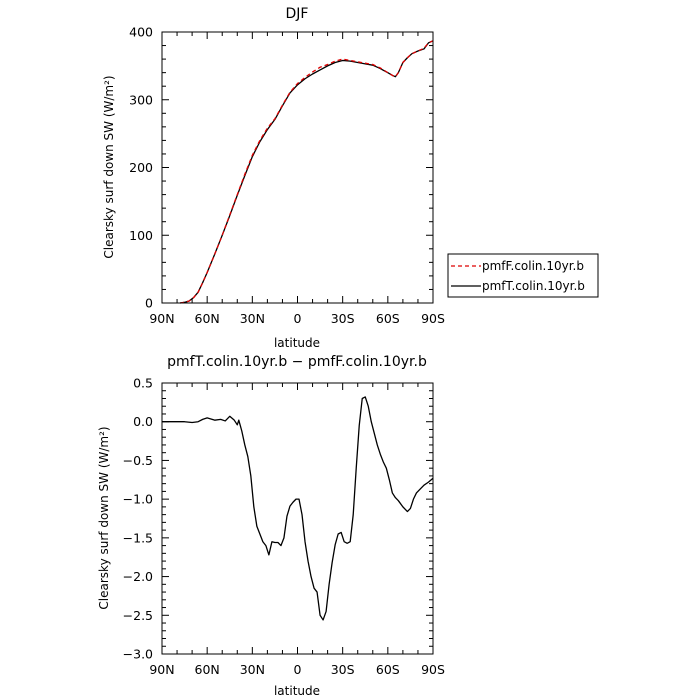 The image size is (700, 700). I want to click on y-tick-label: −1.5, so click(138, 537).